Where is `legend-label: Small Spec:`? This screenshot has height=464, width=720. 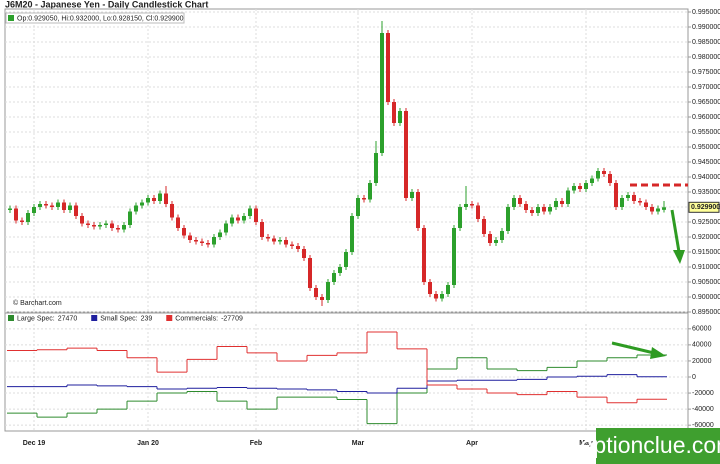 legend-label: Small Spec: is located at coordinates (118, 318).